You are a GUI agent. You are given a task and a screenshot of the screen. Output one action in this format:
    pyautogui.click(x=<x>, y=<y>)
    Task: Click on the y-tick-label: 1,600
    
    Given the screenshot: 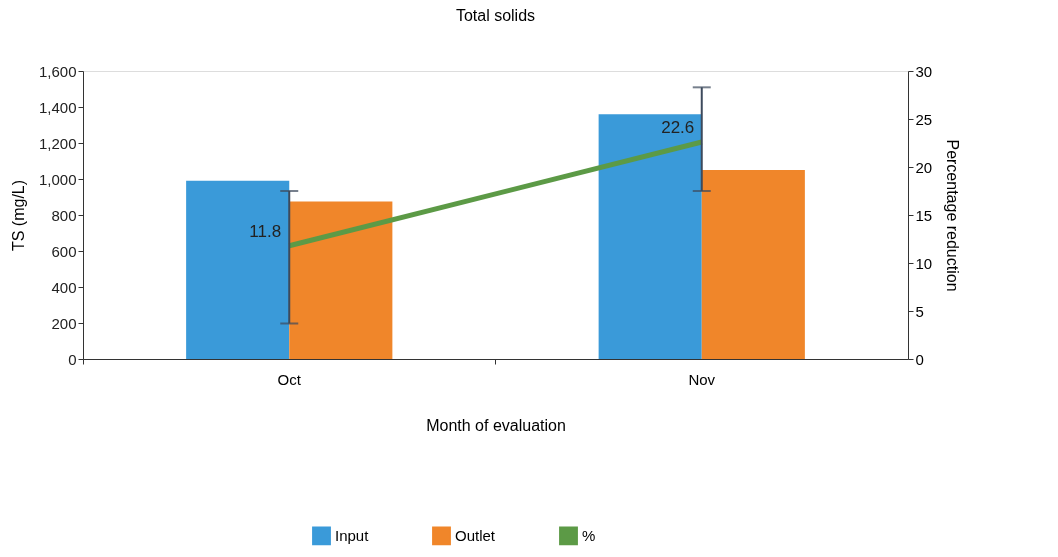 What is the action you would take?
    pyautogui.click(x=57, y=71)
    